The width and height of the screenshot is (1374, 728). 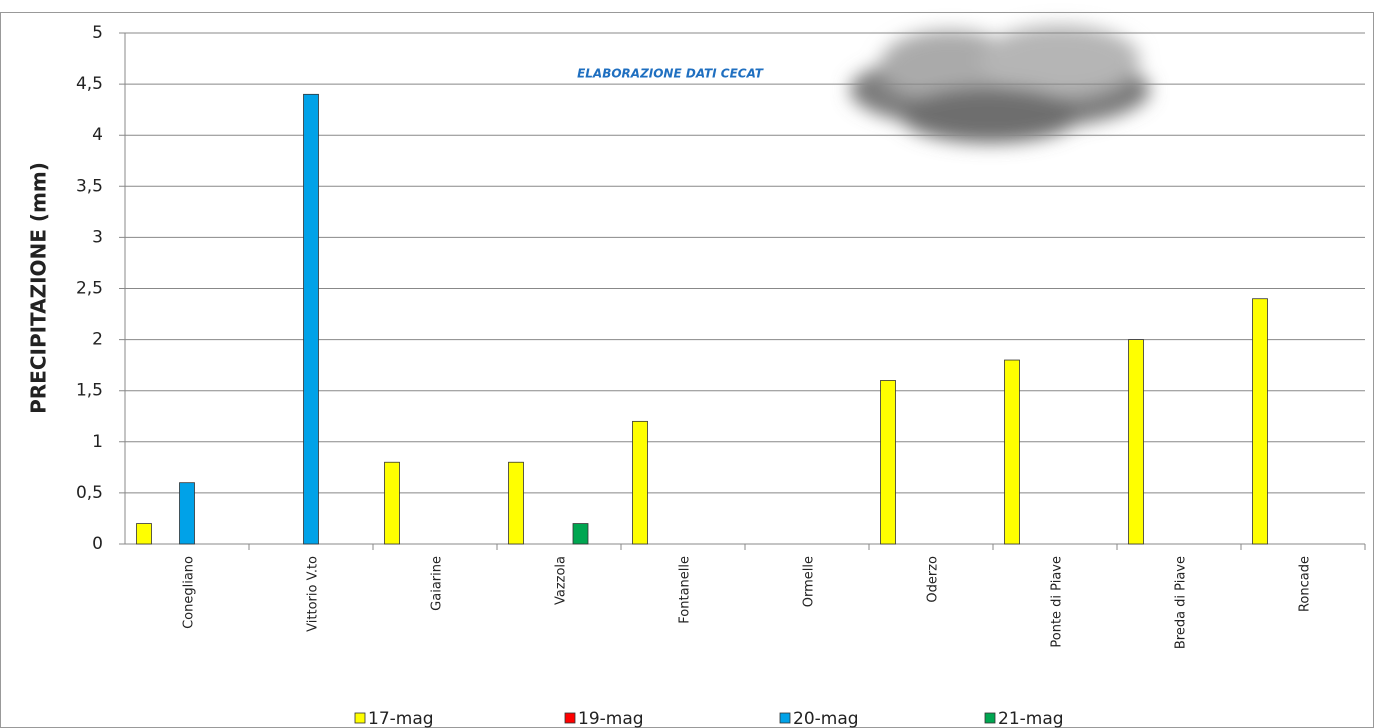 What do you see at coordinates (401, 718) in the screenshot?
I see `legend-label: 17-mag` at bounding box center [401, 718].